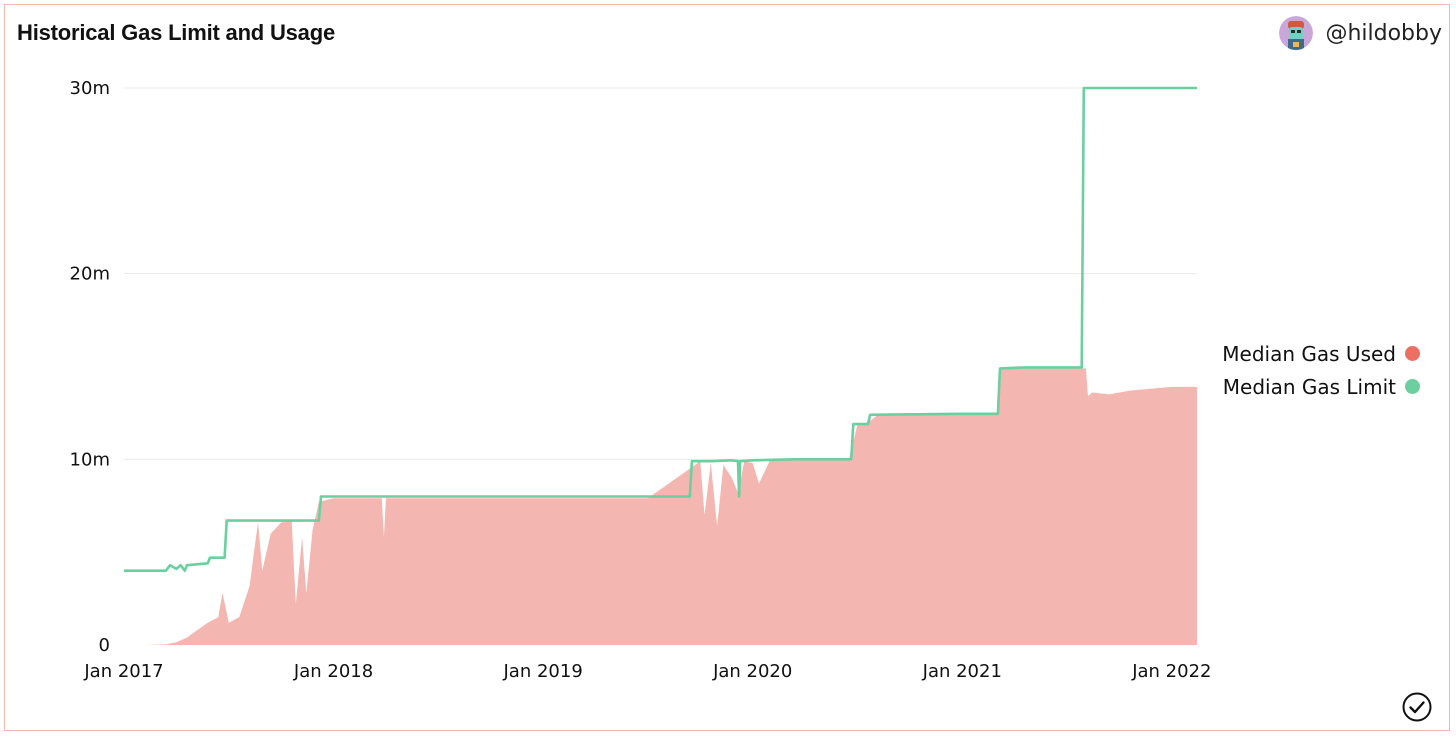 This screenshot has width=1456, height=737. I want to click on avatar-icon, so click(1296, 33).